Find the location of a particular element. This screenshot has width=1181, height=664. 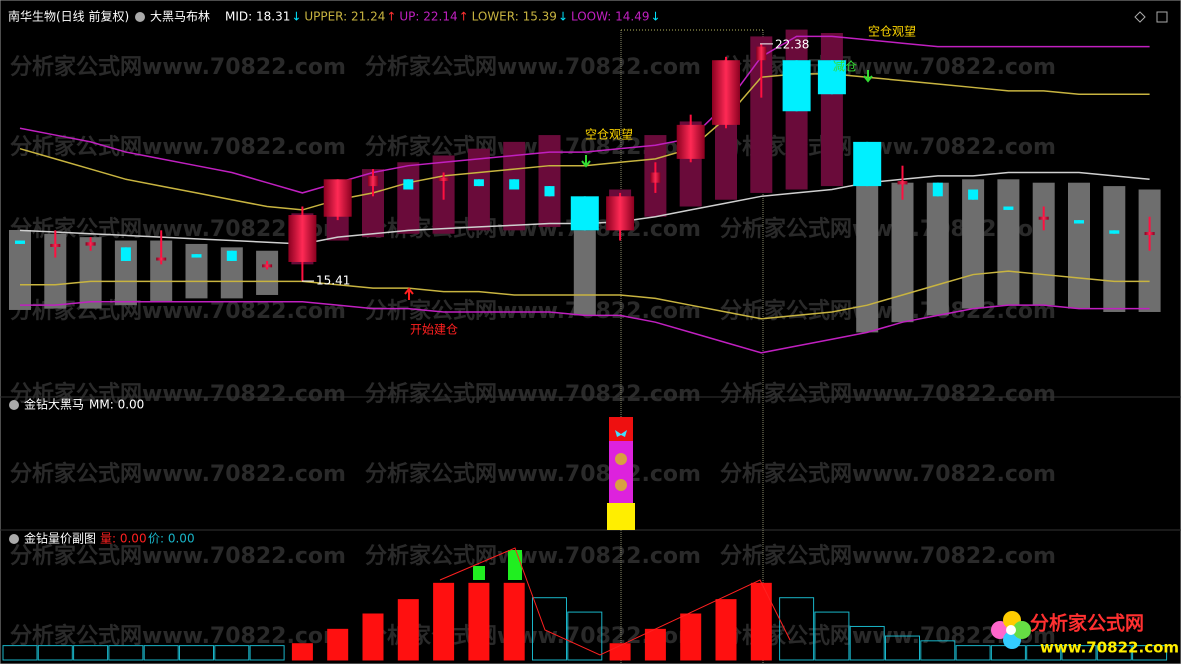

price-trace is located at coordinates (615, 601).